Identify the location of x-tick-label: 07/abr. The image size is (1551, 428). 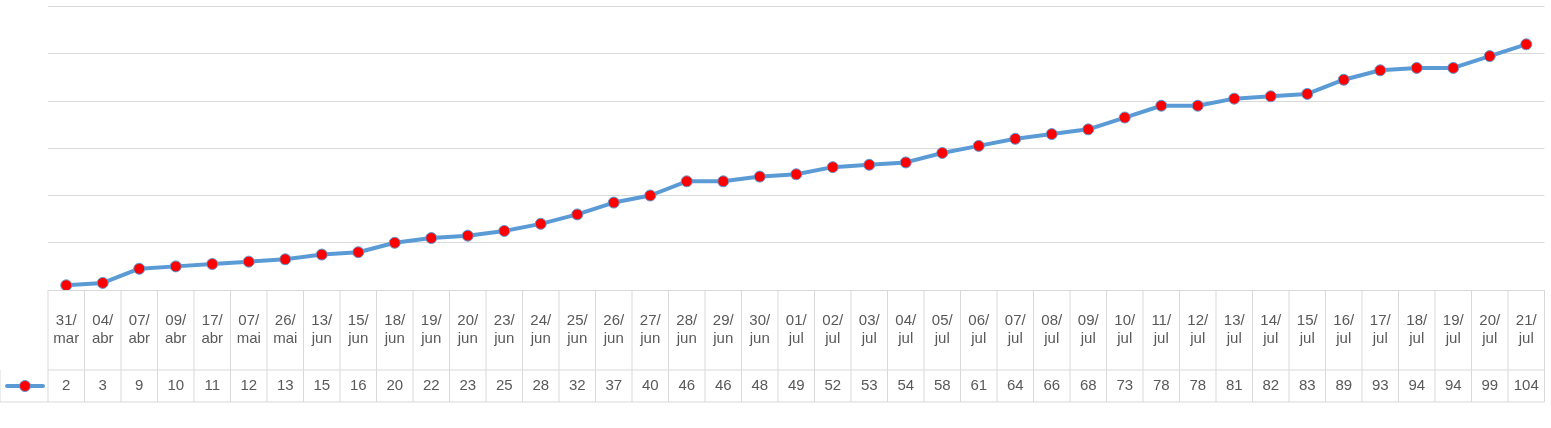
(139, 329).